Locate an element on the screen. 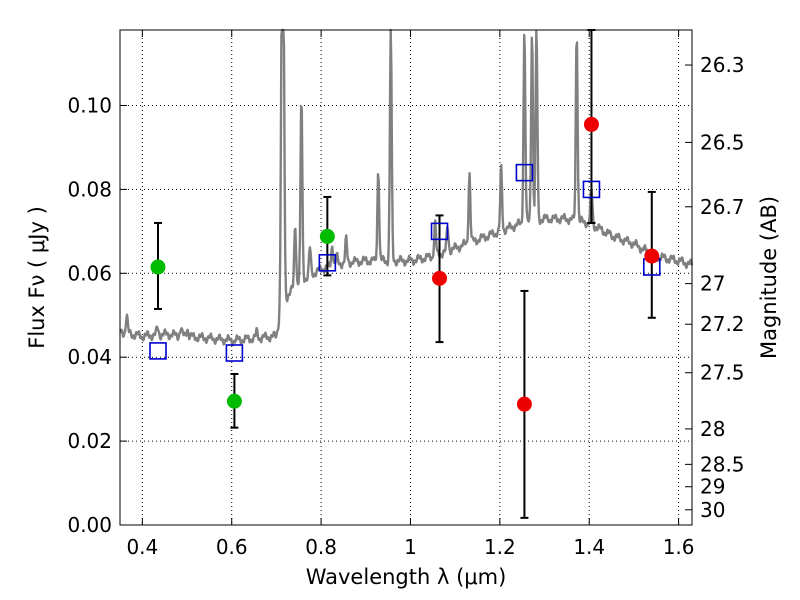  y-tick-label: 0.02 is located at coordinates (89, 441).